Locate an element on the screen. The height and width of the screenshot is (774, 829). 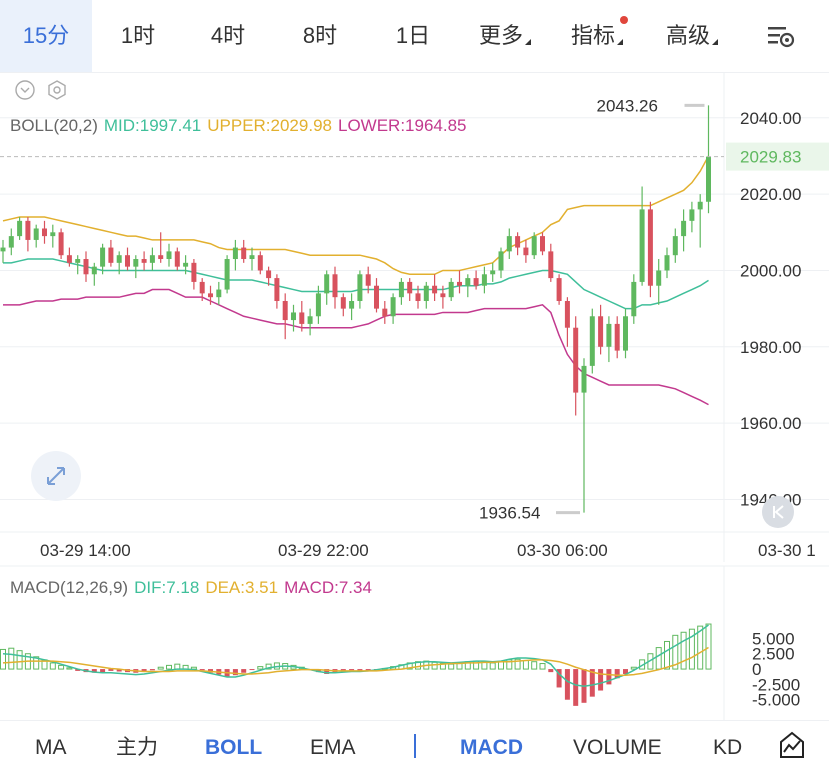
price-axis-label: 1960.00 is located at coordinates (770, 423).